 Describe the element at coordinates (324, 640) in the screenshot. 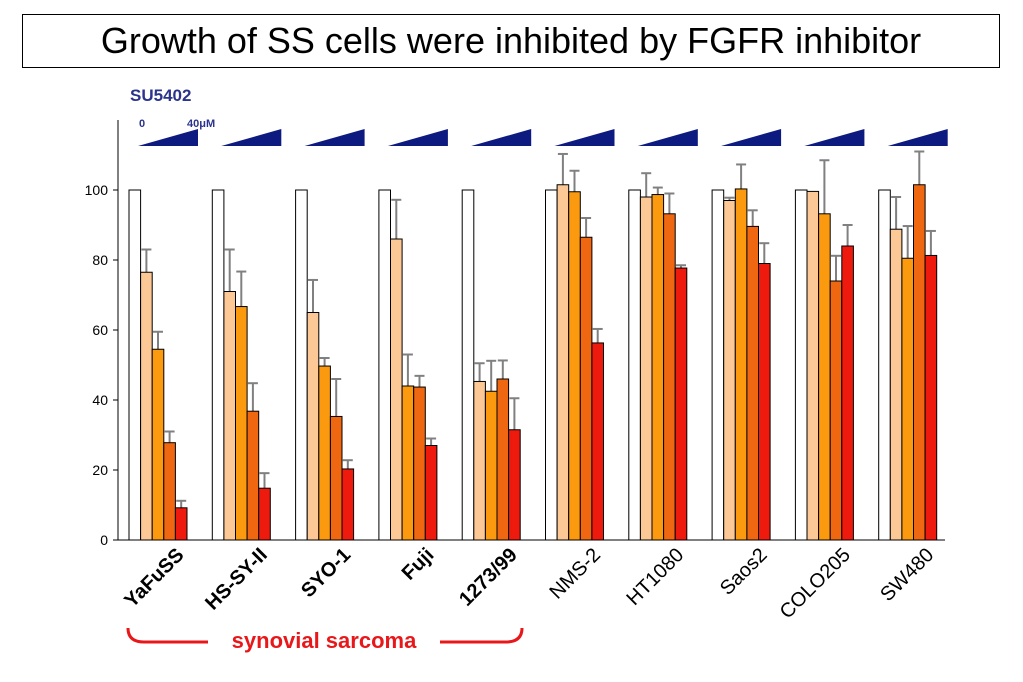

I see `group-label: synovial sarcoma` at that location.